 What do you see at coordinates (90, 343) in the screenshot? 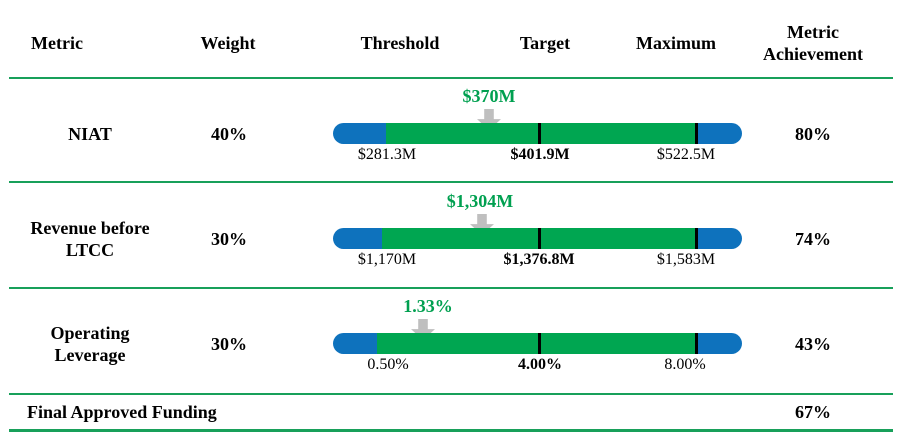
I see `row3-metric-name: Operating Leverage` at bounding box center [90, 343].